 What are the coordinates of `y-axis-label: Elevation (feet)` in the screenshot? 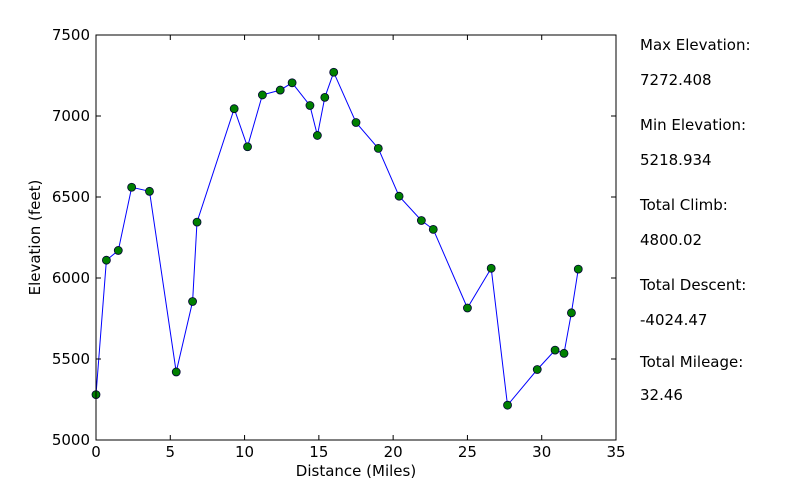 It's located at (35, 238).